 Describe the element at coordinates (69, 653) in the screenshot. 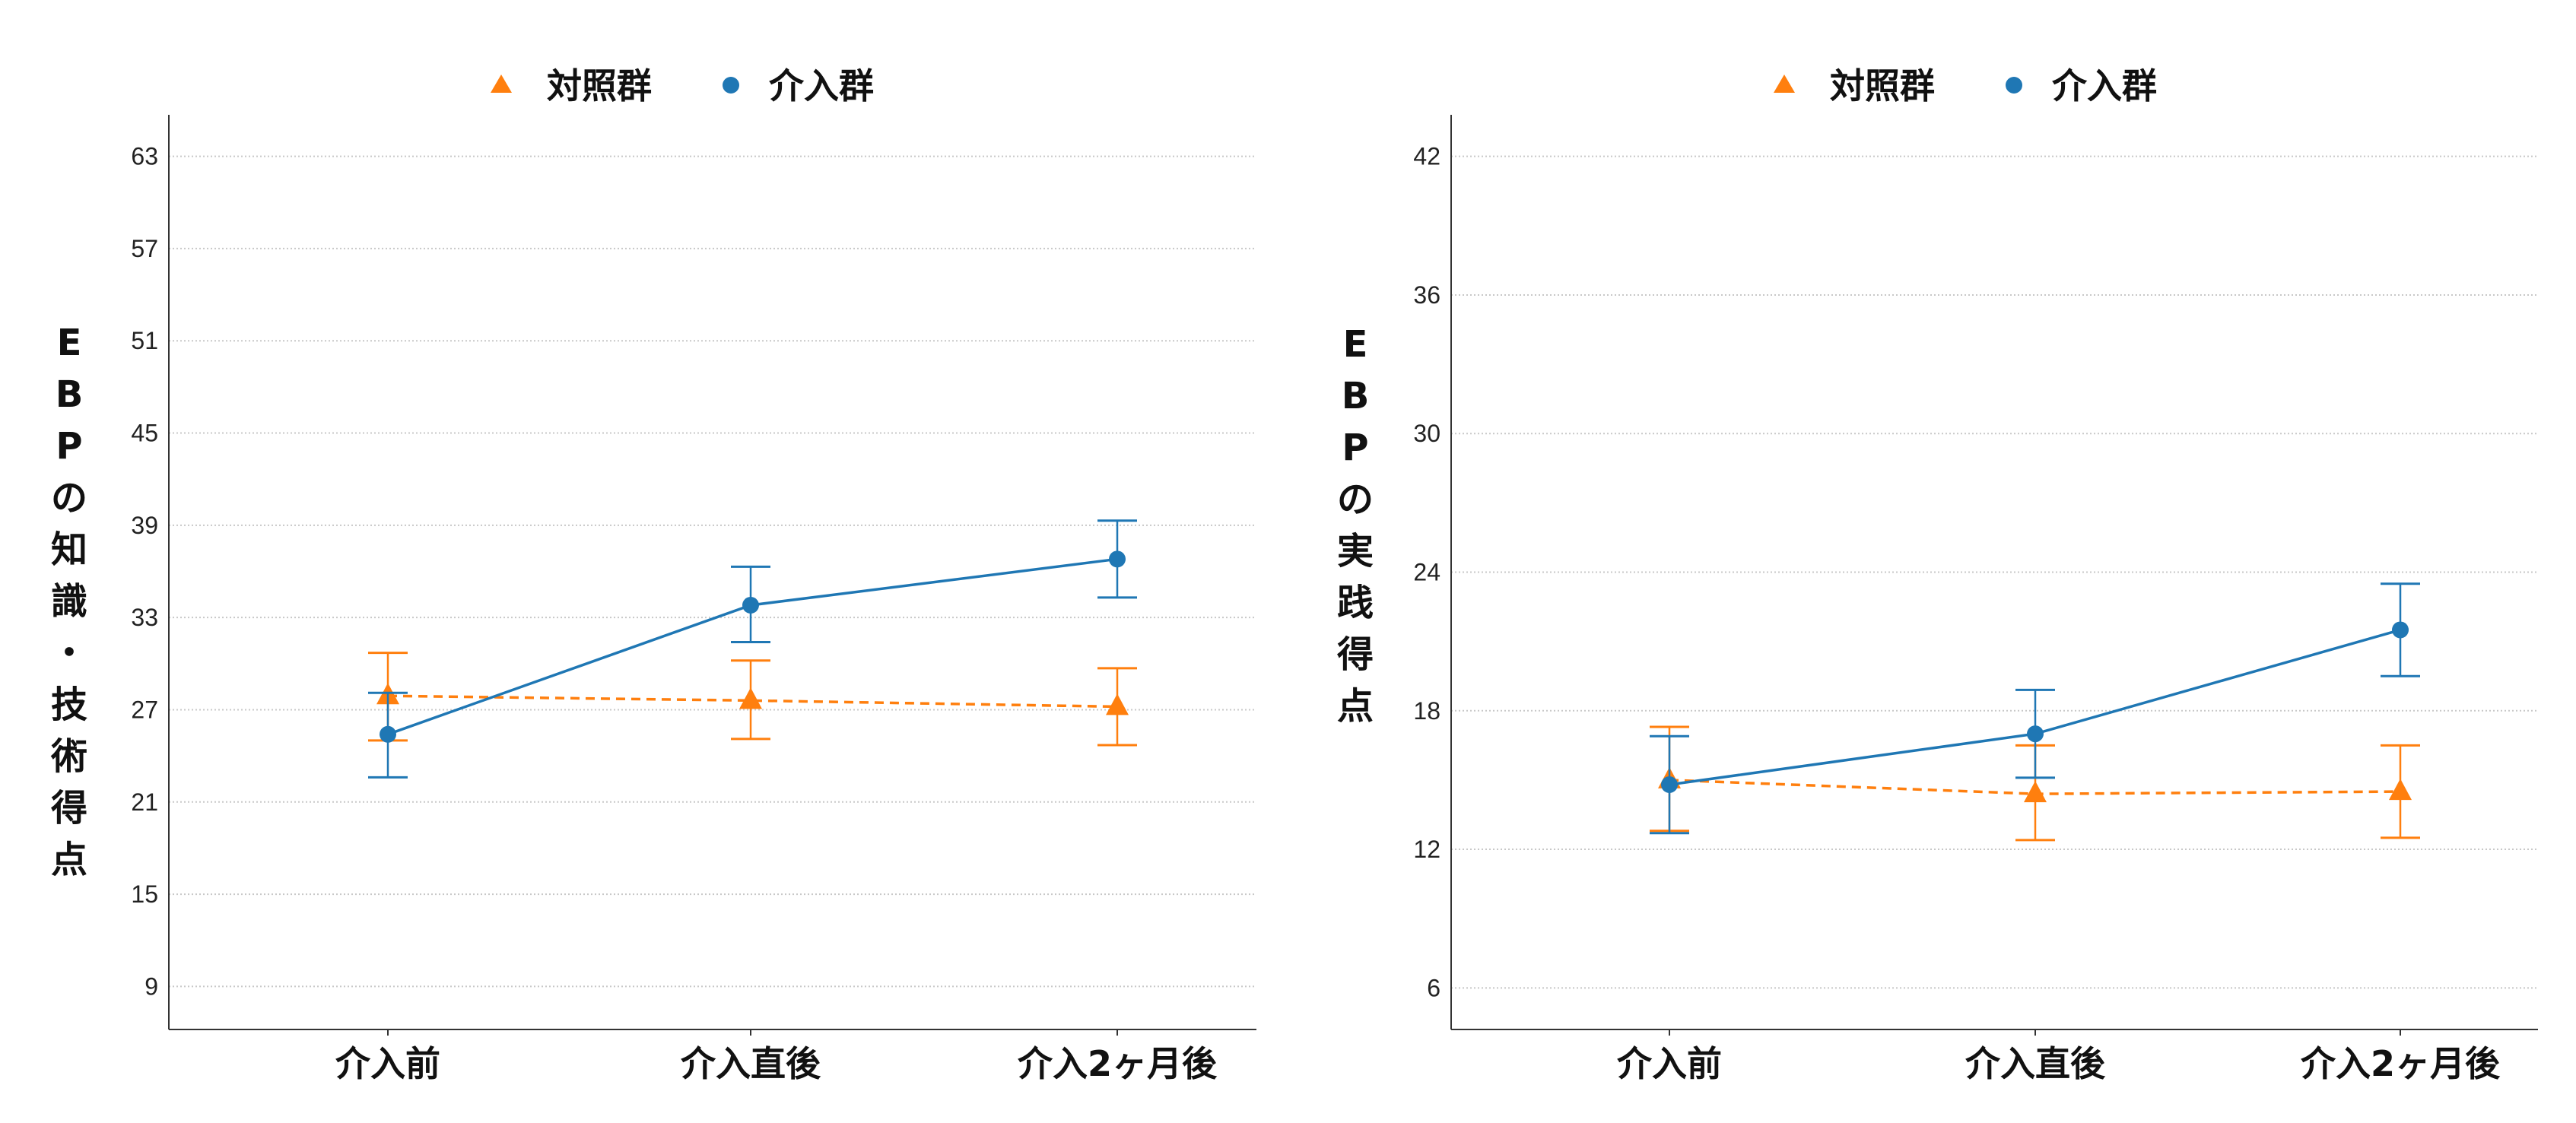

I see `y-axis-label-char: ・` at that location.